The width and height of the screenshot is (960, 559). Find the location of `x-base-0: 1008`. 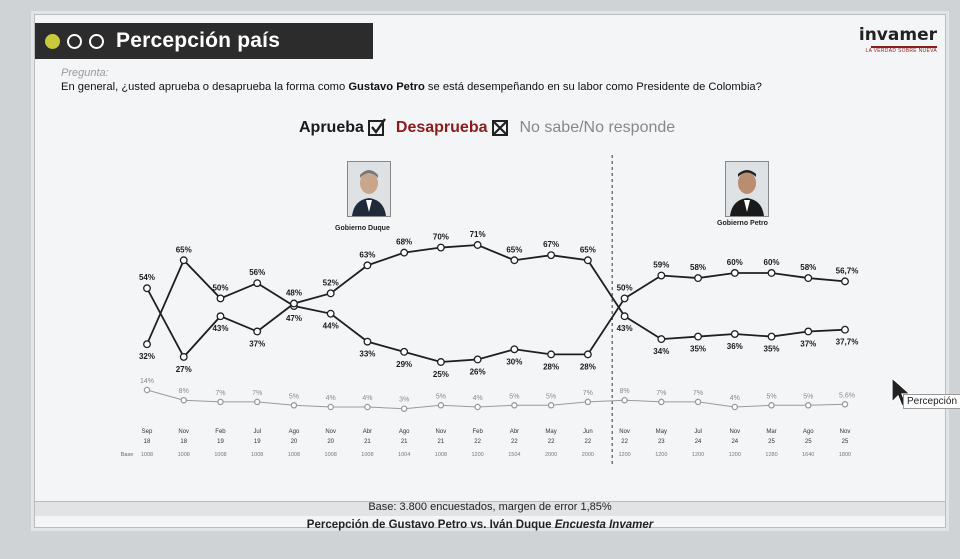

x-base-0: 1008 is located at coordinates (147, 455).